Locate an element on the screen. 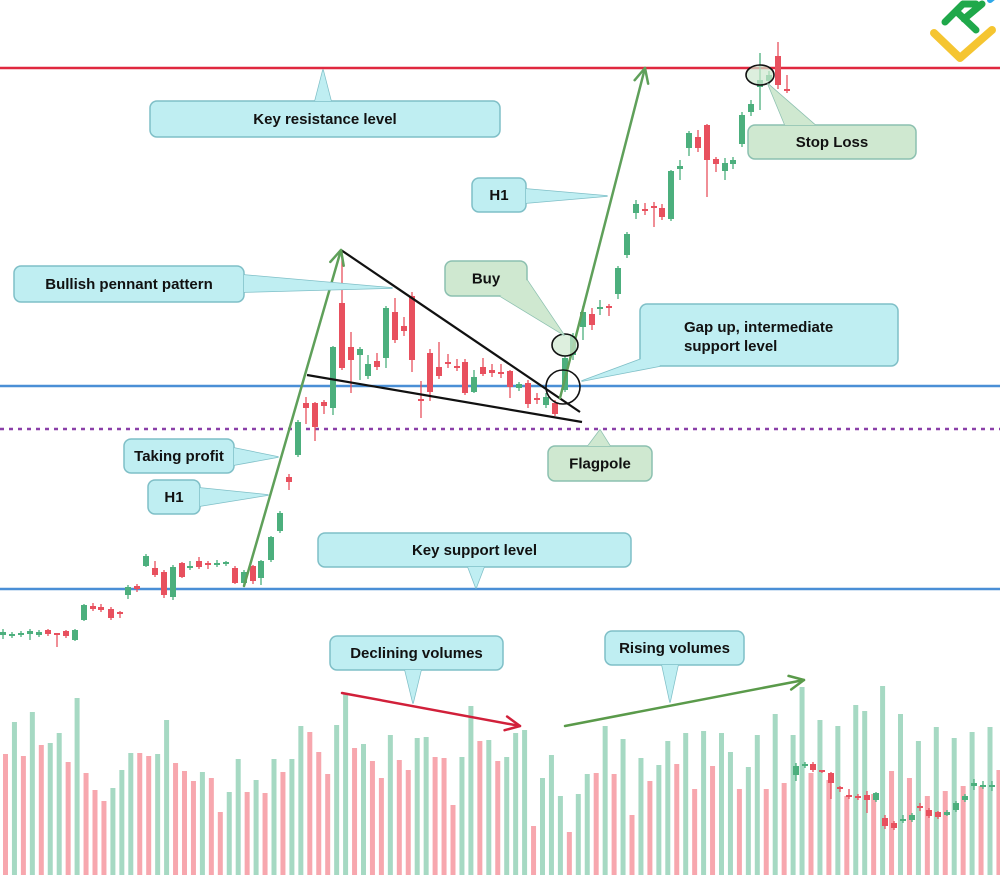 Image resolution: width=1000 pixels, height=875 pixels. callout-label: H1 is located at coordinates (173, 497).